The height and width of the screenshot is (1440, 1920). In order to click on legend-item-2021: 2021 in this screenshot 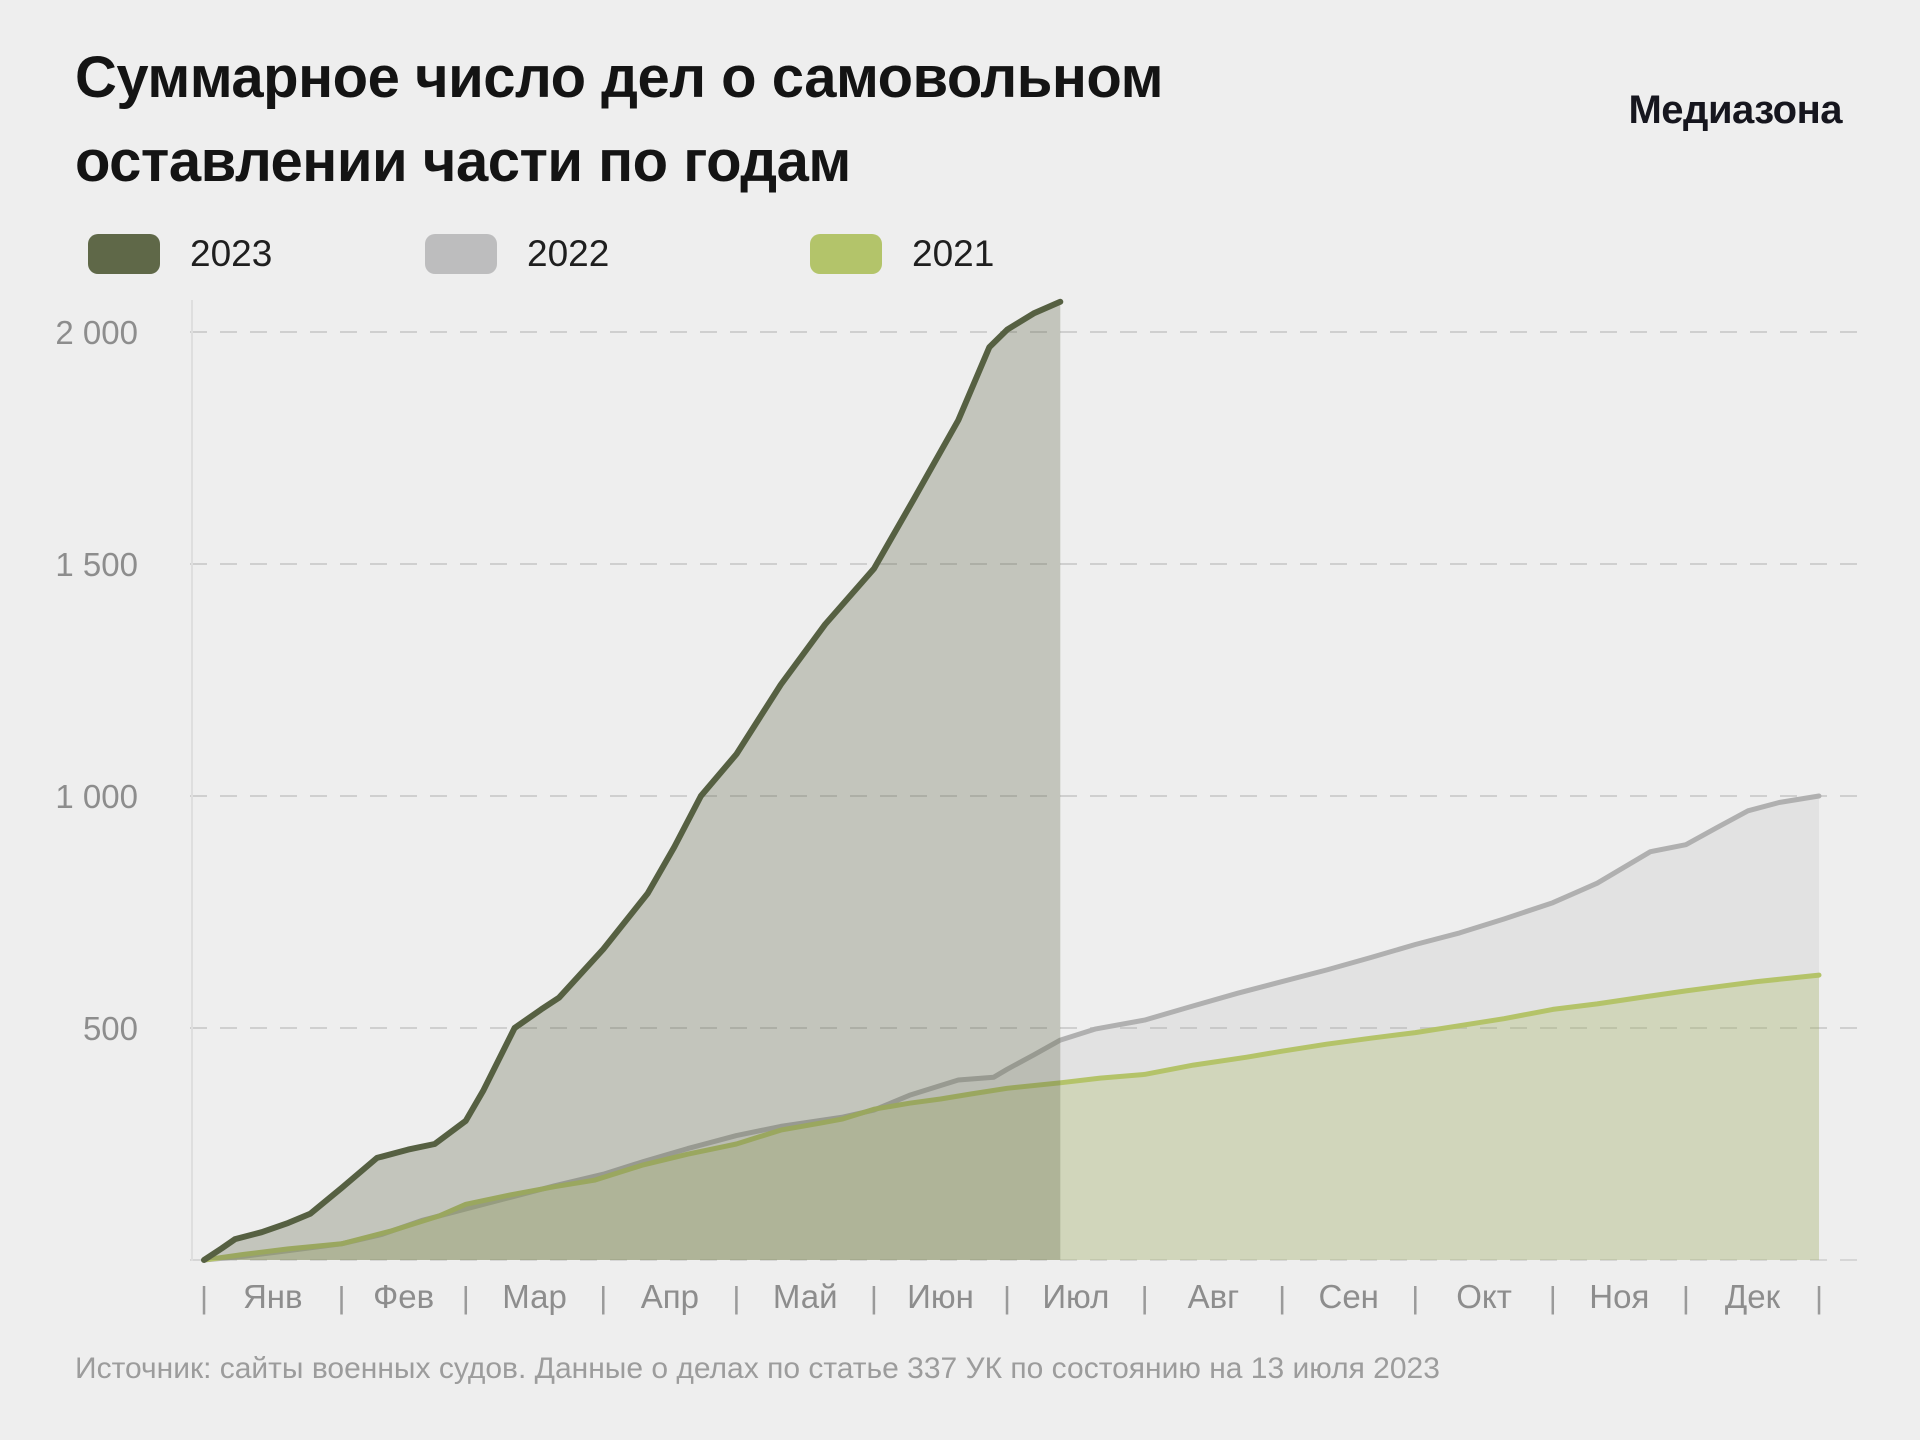, I will do `click(902, 254)`.